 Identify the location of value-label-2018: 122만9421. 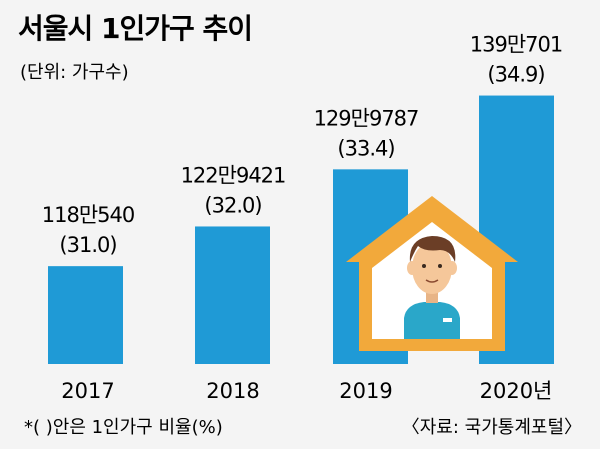
(233, 175).